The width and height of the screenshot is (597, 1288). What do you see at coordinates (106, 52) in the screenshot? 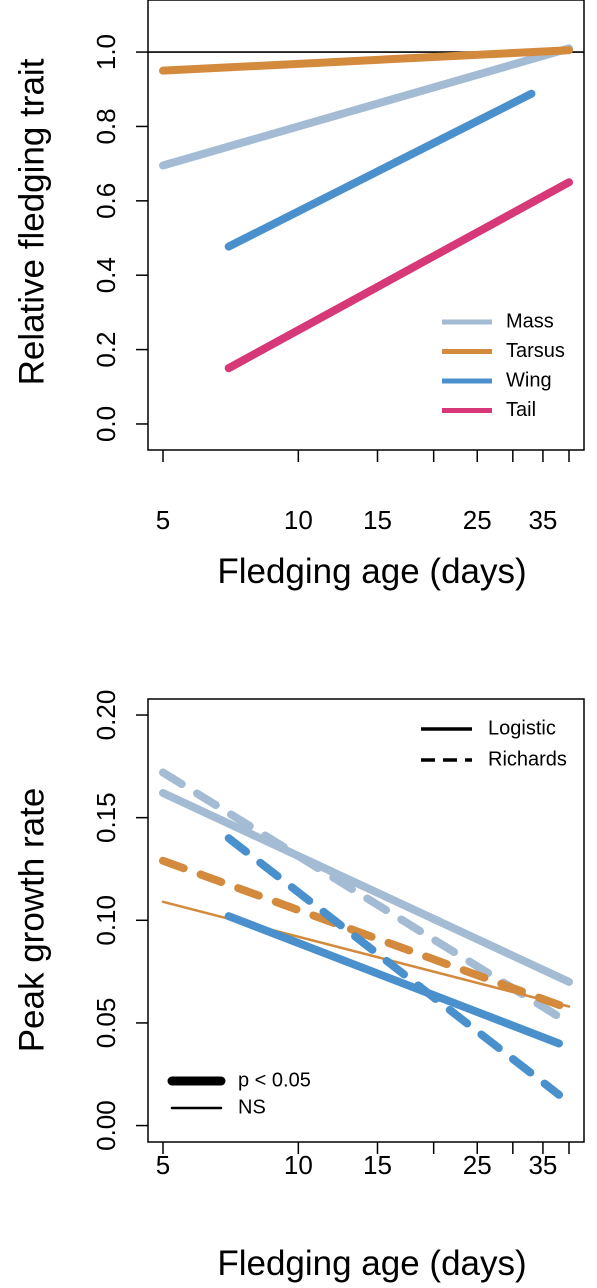
I see `y-tick-label: 1.0` at bounding box center [106, 52].